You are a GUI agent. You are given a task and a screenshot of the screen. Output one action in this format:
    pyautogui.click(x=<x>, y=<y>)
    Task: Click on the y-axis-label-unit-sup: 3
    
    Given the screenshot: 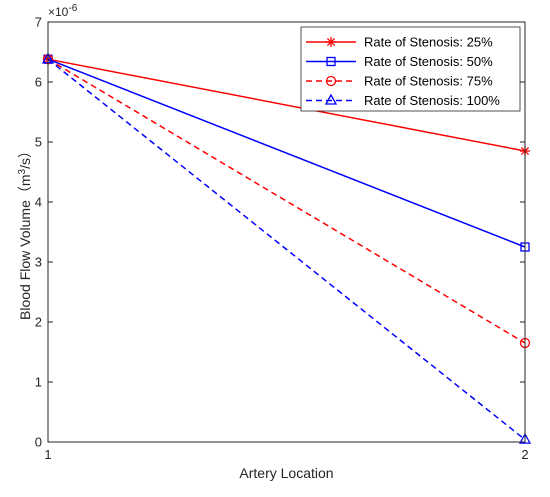 What is the action you would take?
    pyautogui.click(x=22, y=171)
    